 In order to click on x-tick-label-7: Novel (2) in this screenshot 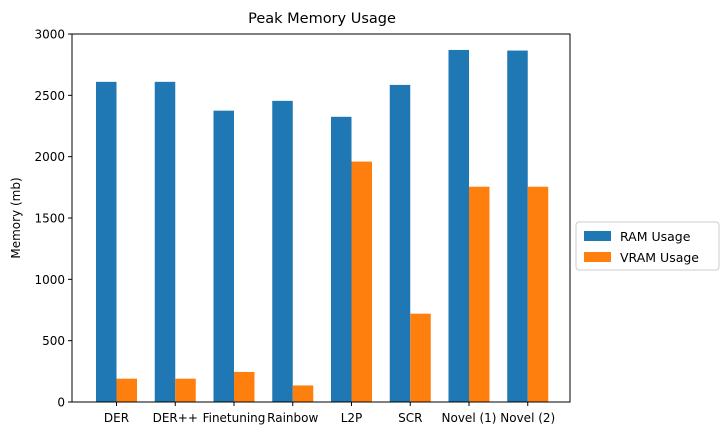, I will do `click(527, 418)`.